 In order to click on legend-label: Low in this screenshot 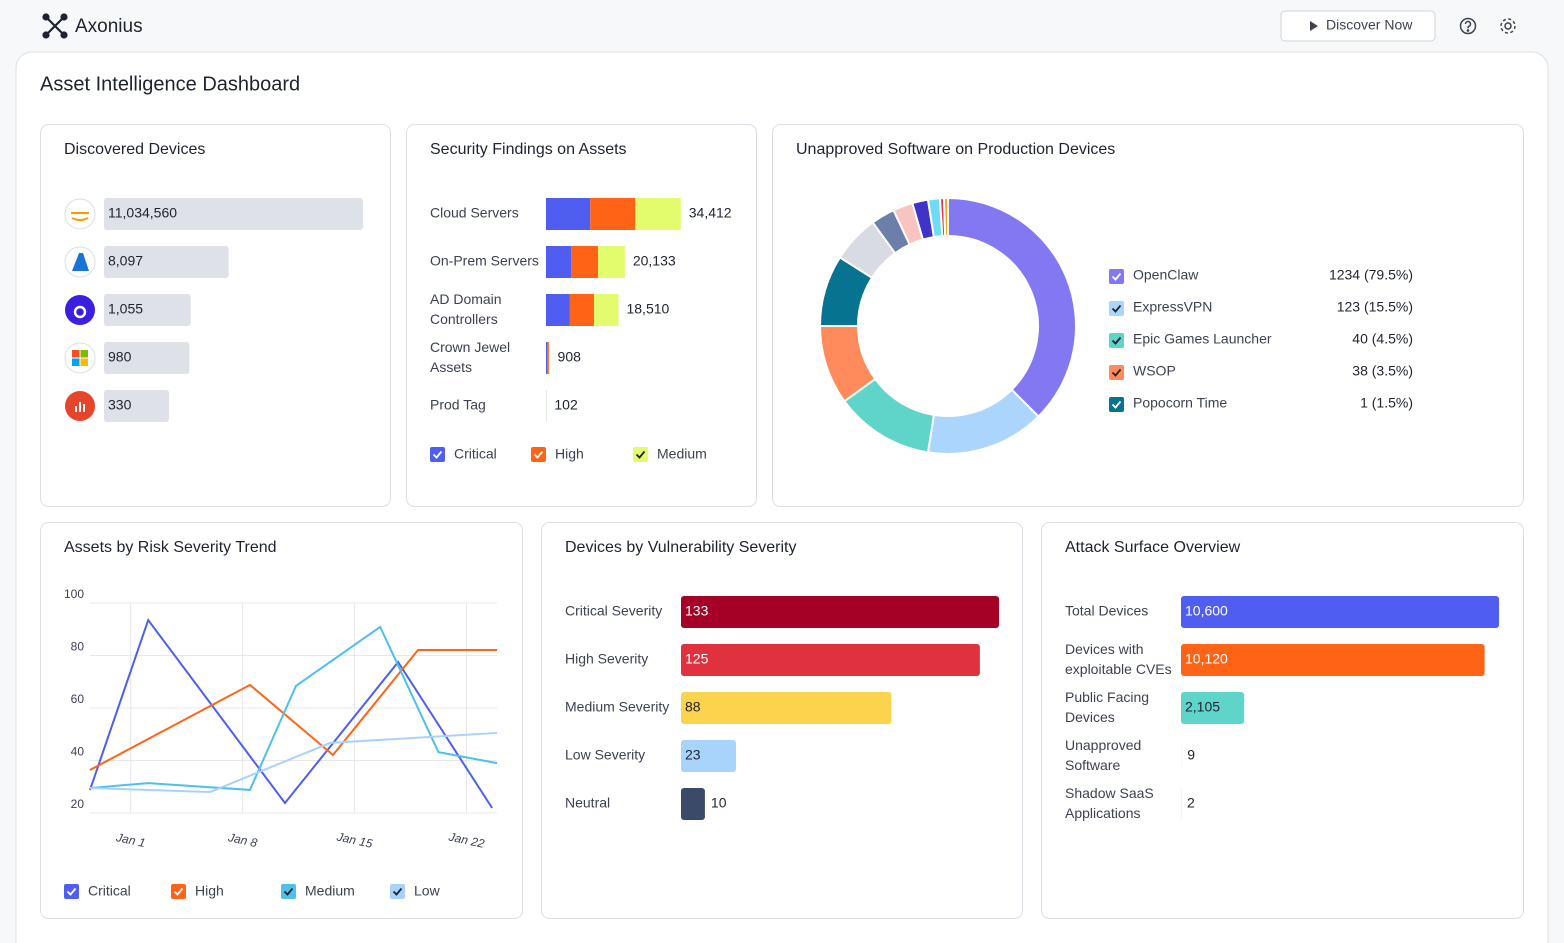, I will do `click(427, 891)`.